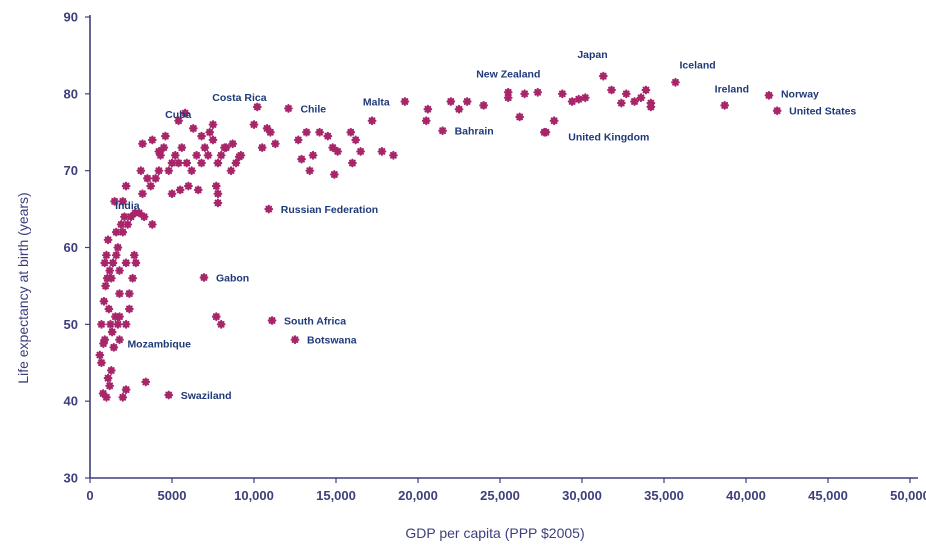 Image resolution: width=926 pixels, height=549 pixels. I want to click on x-tick-label: 50,000, so click(908, 495).